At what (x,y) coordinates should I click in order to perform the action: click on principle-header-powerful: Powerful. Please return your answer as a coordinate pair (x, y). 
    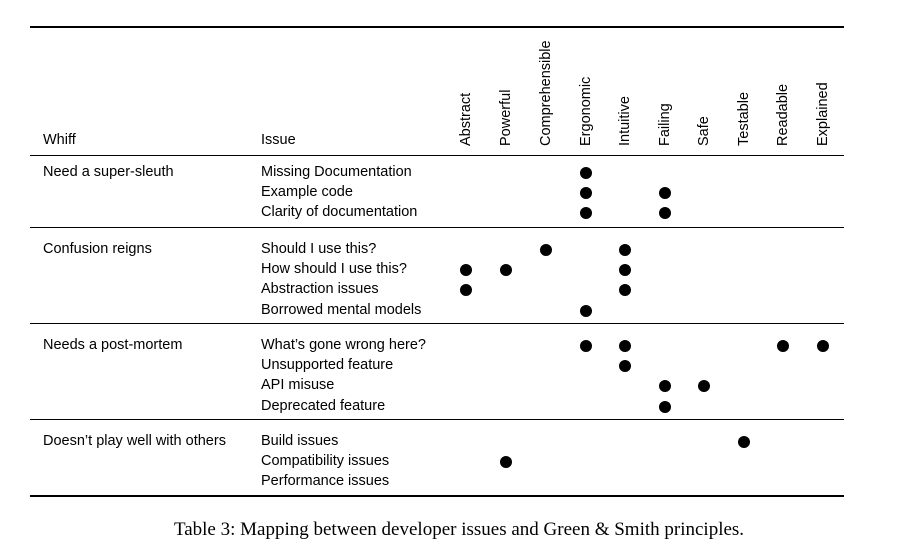
    Looking at the image, I should click on (506, 117).